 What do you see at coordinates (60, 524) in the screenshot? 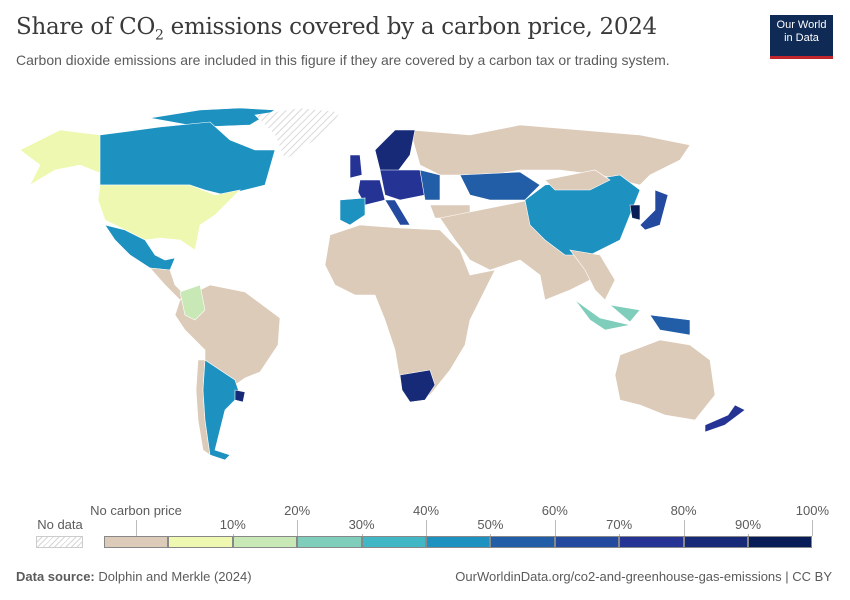
I see `legend-no-data-label: No data` at bounding box center [60, 524].